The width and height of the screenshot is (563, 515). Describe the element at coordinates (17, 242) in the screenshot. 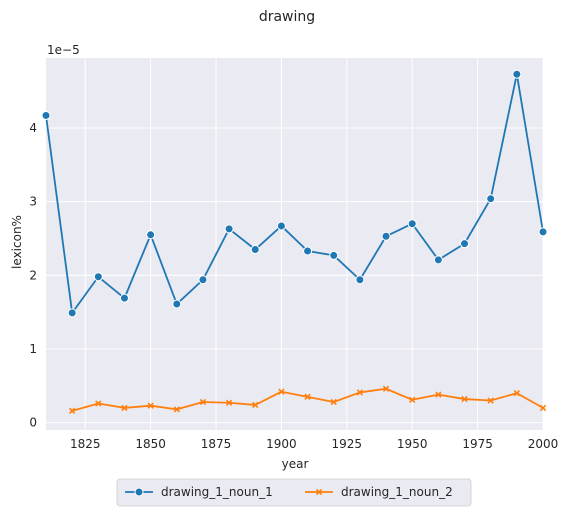

I see `y-axis-label: lexicon%` at that location.